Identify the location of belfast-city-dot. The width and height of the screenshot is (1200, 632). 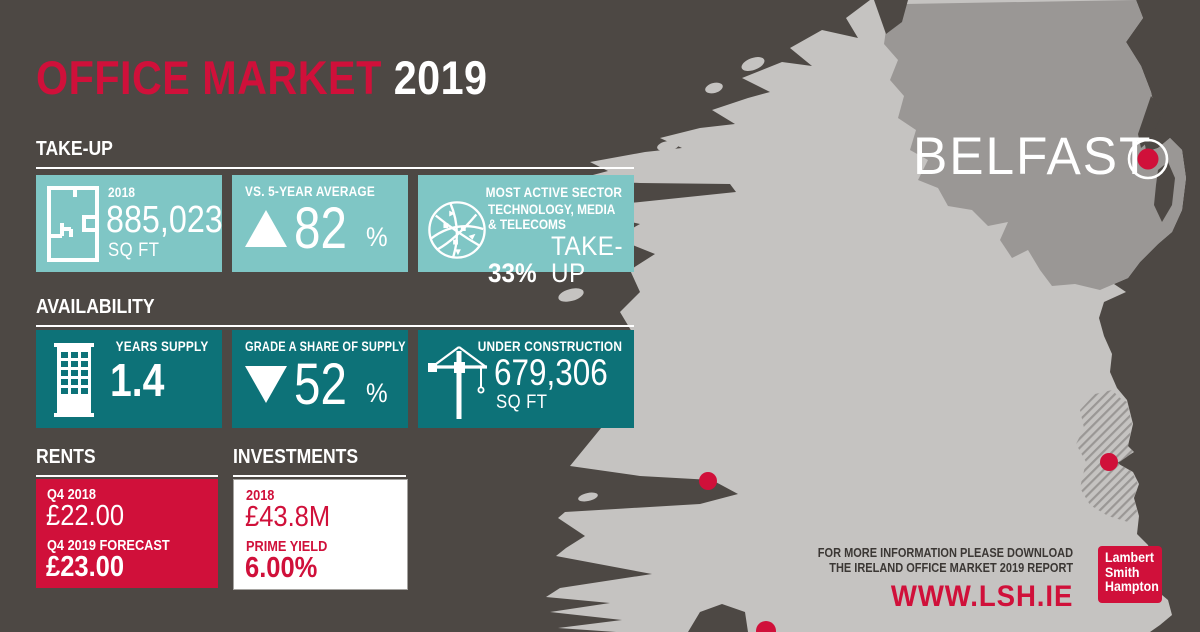
(1148, 159).